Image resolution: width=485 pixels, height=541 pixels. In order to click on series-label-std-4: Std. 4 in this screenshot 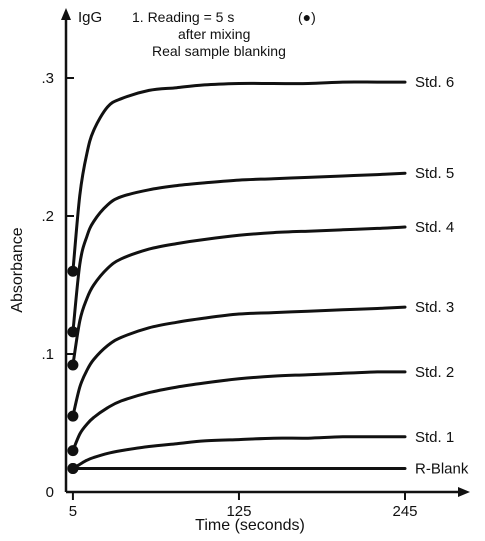, I will do `click(434, 227)`.